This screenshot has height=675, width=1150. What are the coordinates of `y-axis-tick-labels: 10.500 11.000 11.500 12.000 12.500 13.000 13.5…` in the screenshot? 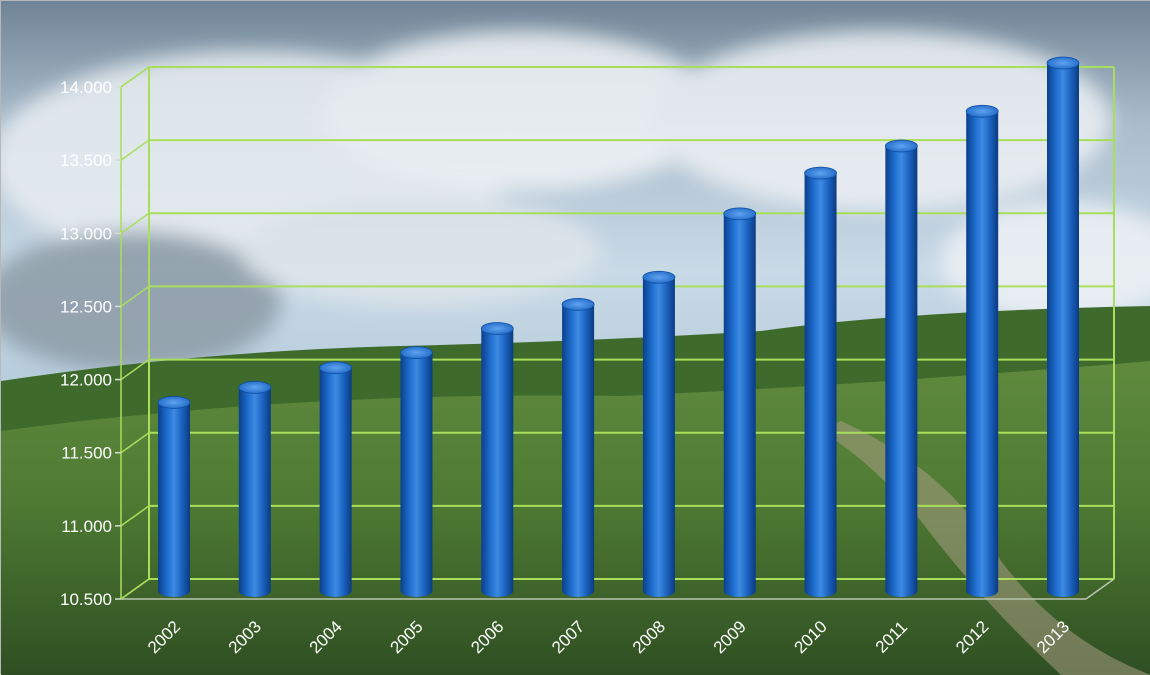 It's located at (86, 343).